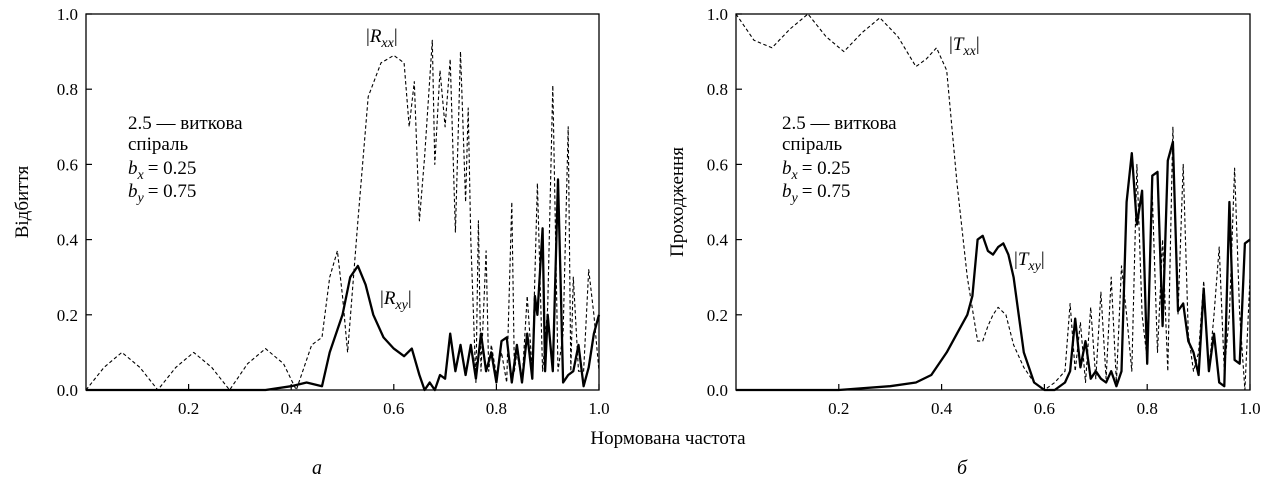  What do you see at coordinates (718, 240) in the screenshot?
I see `y-tick-label-b-2: 0.4` at bounding box center [718, 240].